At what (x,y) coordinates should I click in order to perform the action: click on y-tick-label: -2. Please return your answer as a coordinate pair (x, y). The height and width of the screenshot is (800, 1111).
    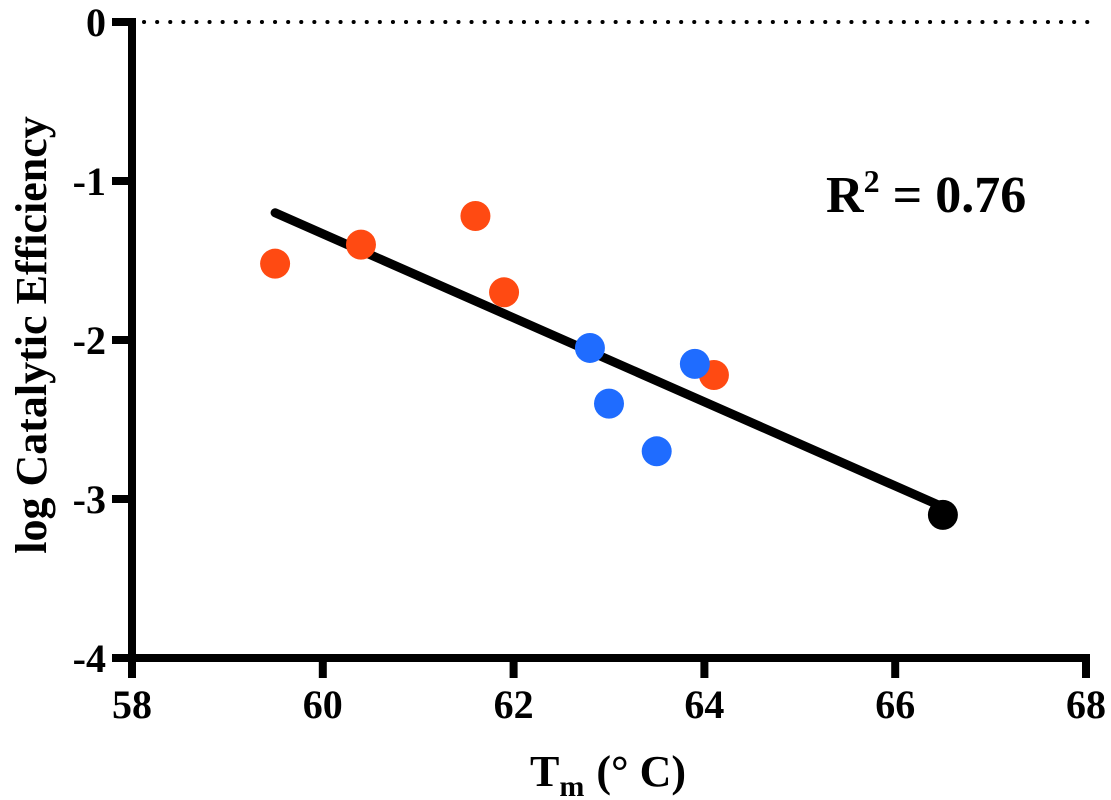
    Looking at the image, I should click on (89, 340).